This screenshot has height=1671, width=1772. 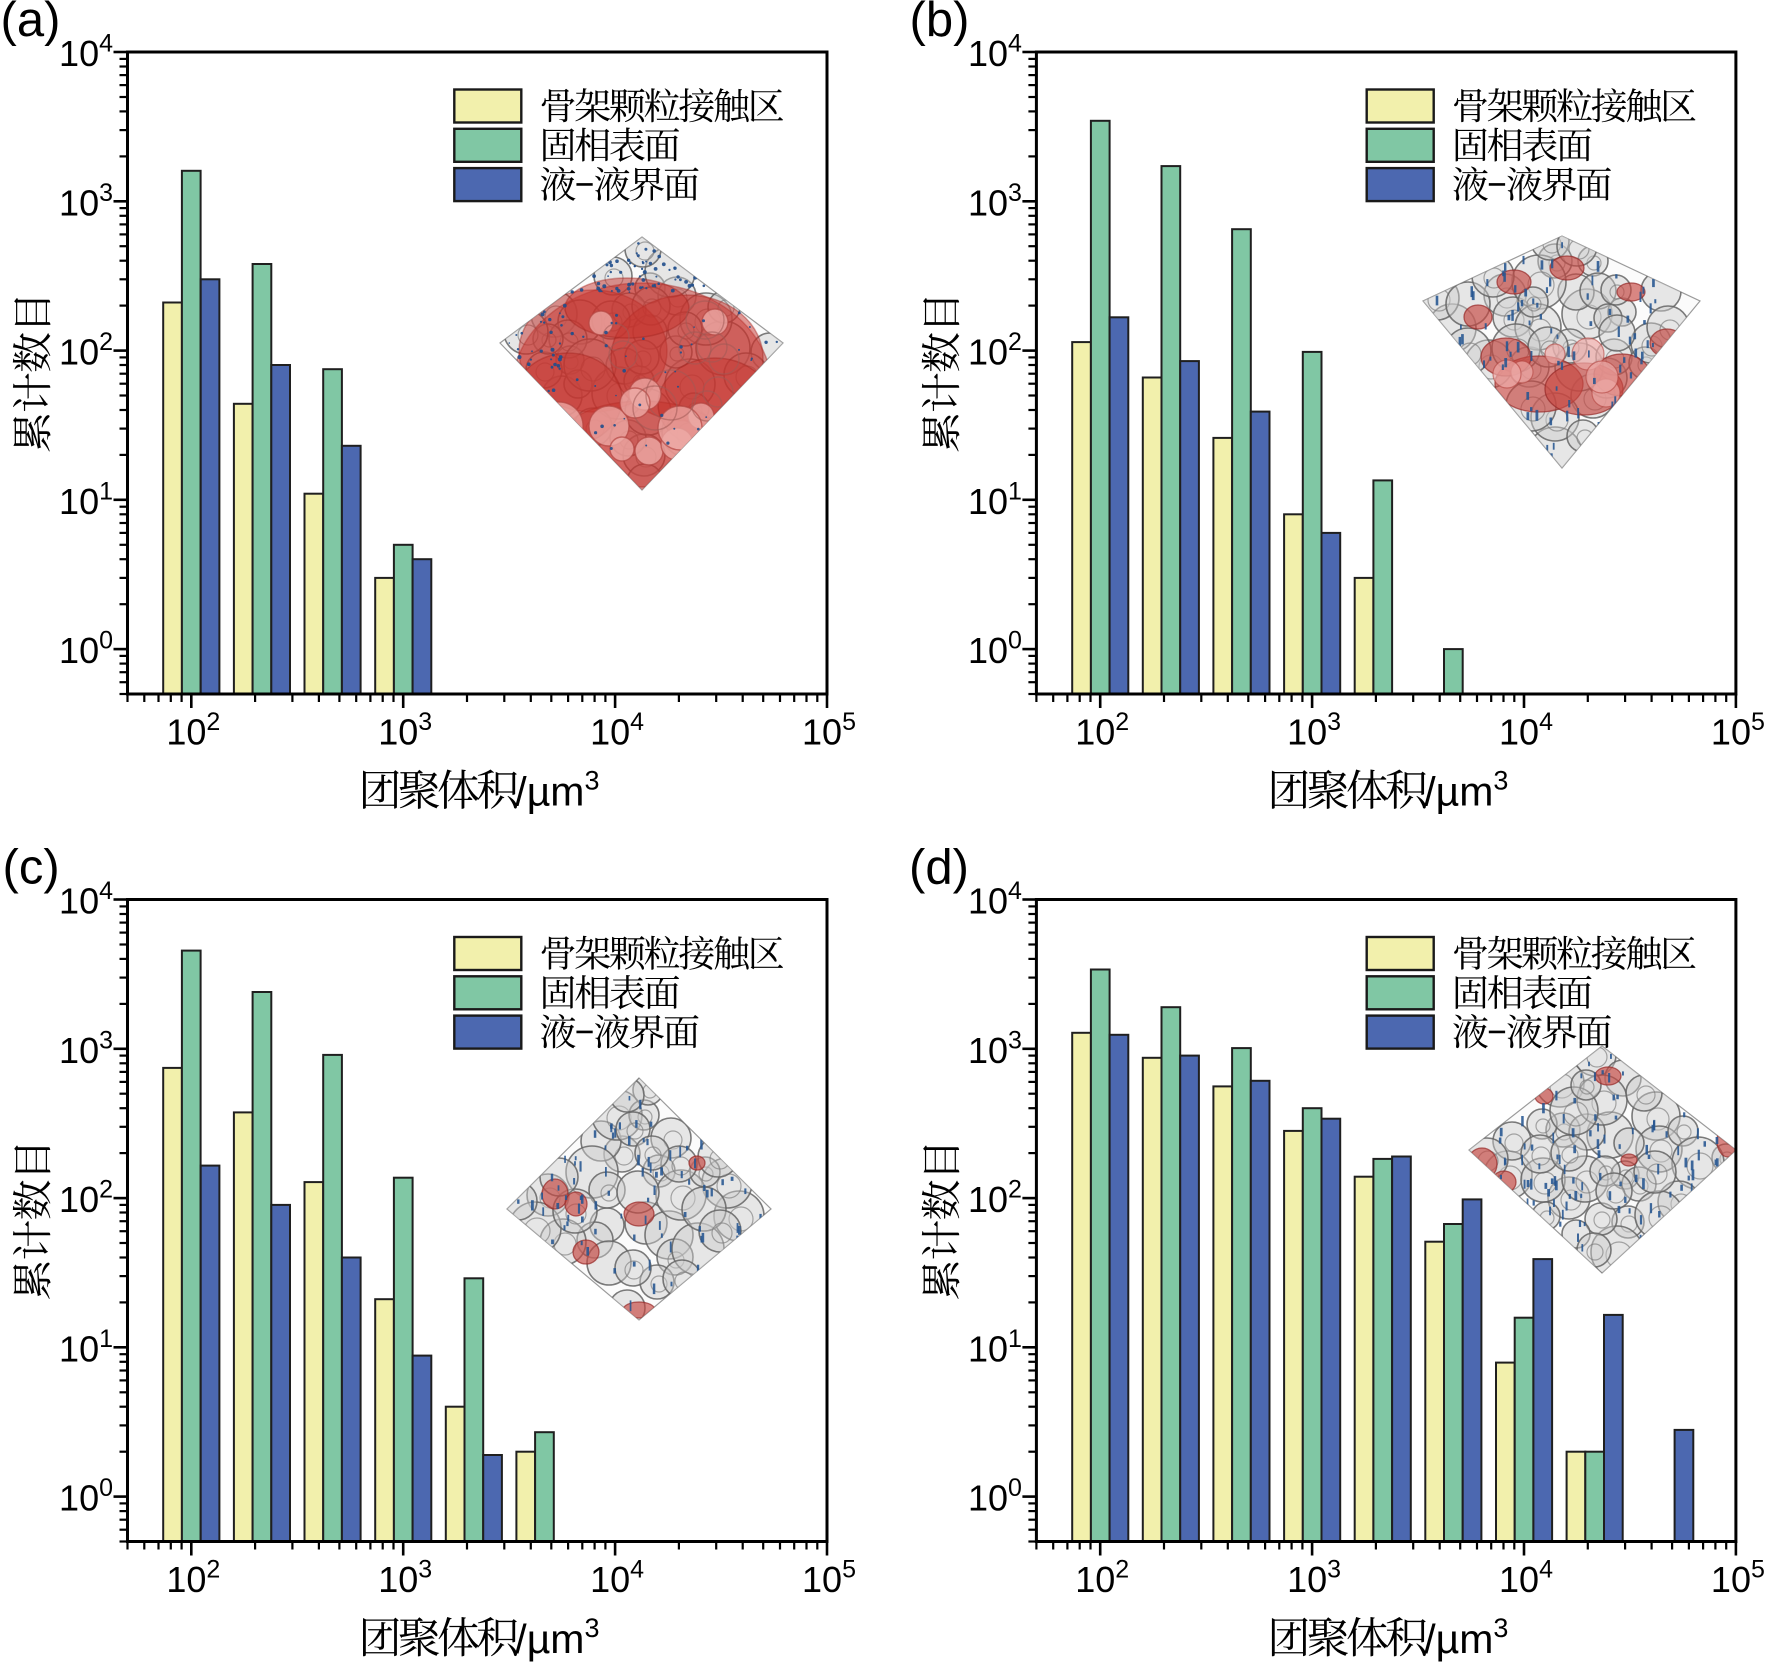 I want to click on svg-text: 10², so click(x=995, y=1198).